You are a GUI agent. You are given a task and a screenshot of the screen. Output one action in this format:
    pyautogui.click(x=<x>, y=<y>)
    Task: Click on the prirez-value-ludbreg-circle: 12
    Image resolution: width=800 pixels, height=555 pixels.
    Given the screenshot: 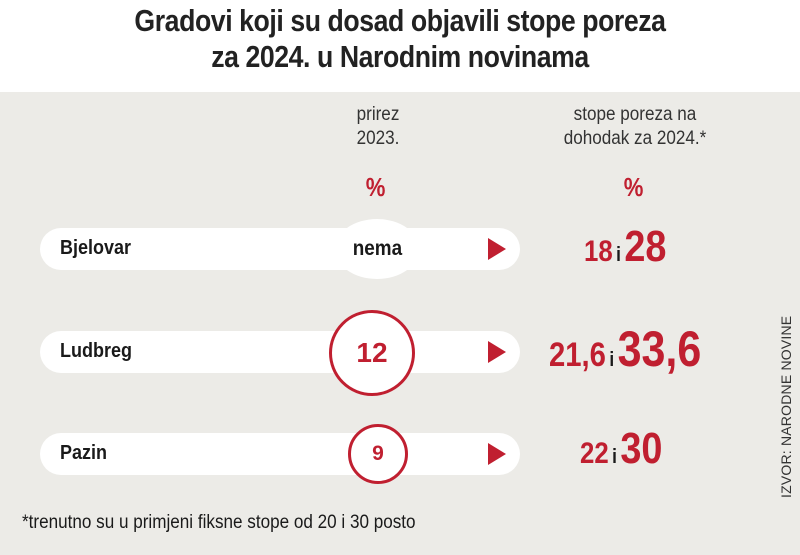 What is the action you would take?
    pyautogui.click(x=372, y=353)
    